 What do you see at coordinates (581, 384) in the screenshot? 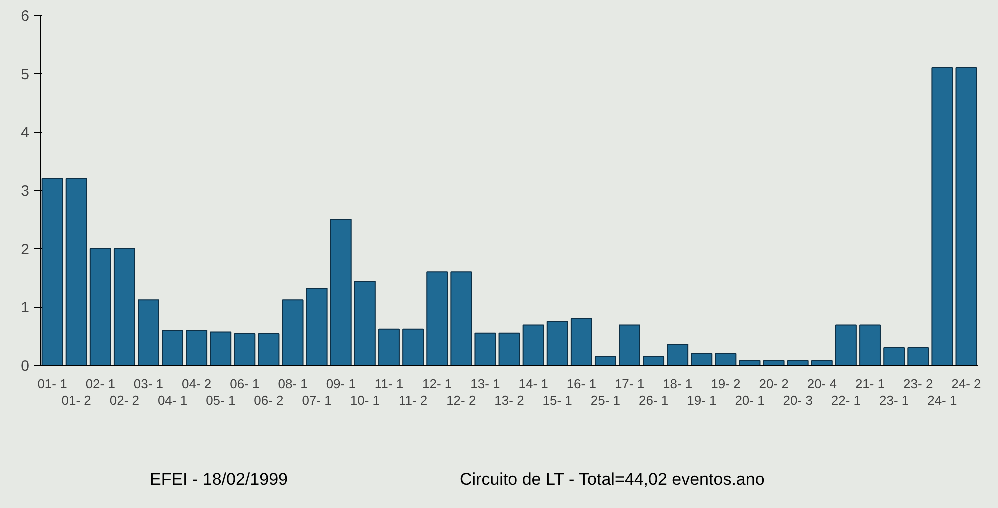
I see `x-tick-label: 16- 1` at bounding box center [581, 384].